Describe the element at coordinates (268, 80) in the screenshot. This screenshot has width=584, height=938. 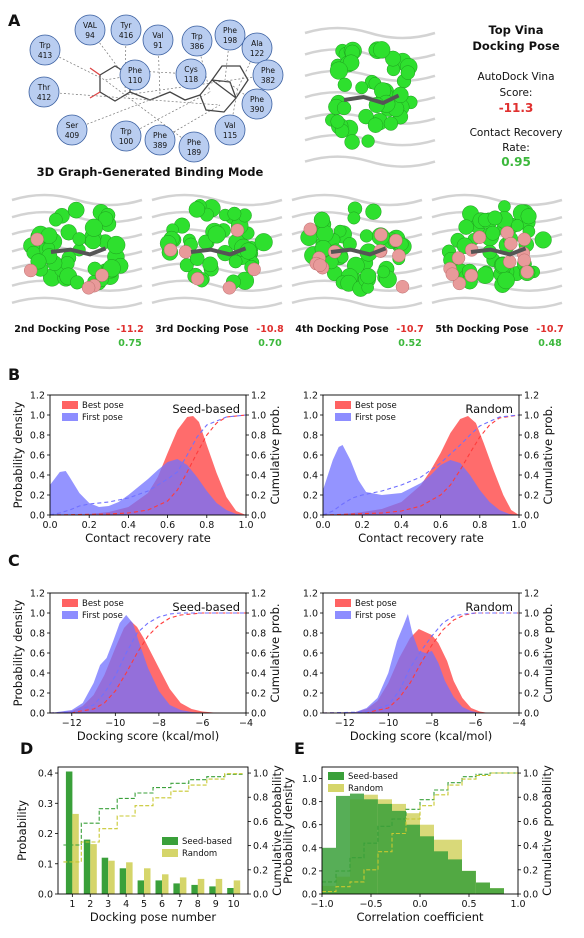
I see `residue-number: 382` at that location.